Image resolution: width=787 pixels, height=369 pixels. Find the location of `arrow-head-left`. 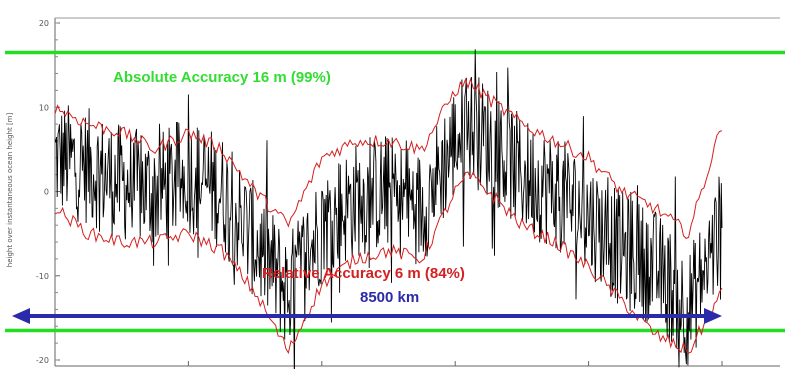

arrow-head-left is located at coordinates (21, 316).